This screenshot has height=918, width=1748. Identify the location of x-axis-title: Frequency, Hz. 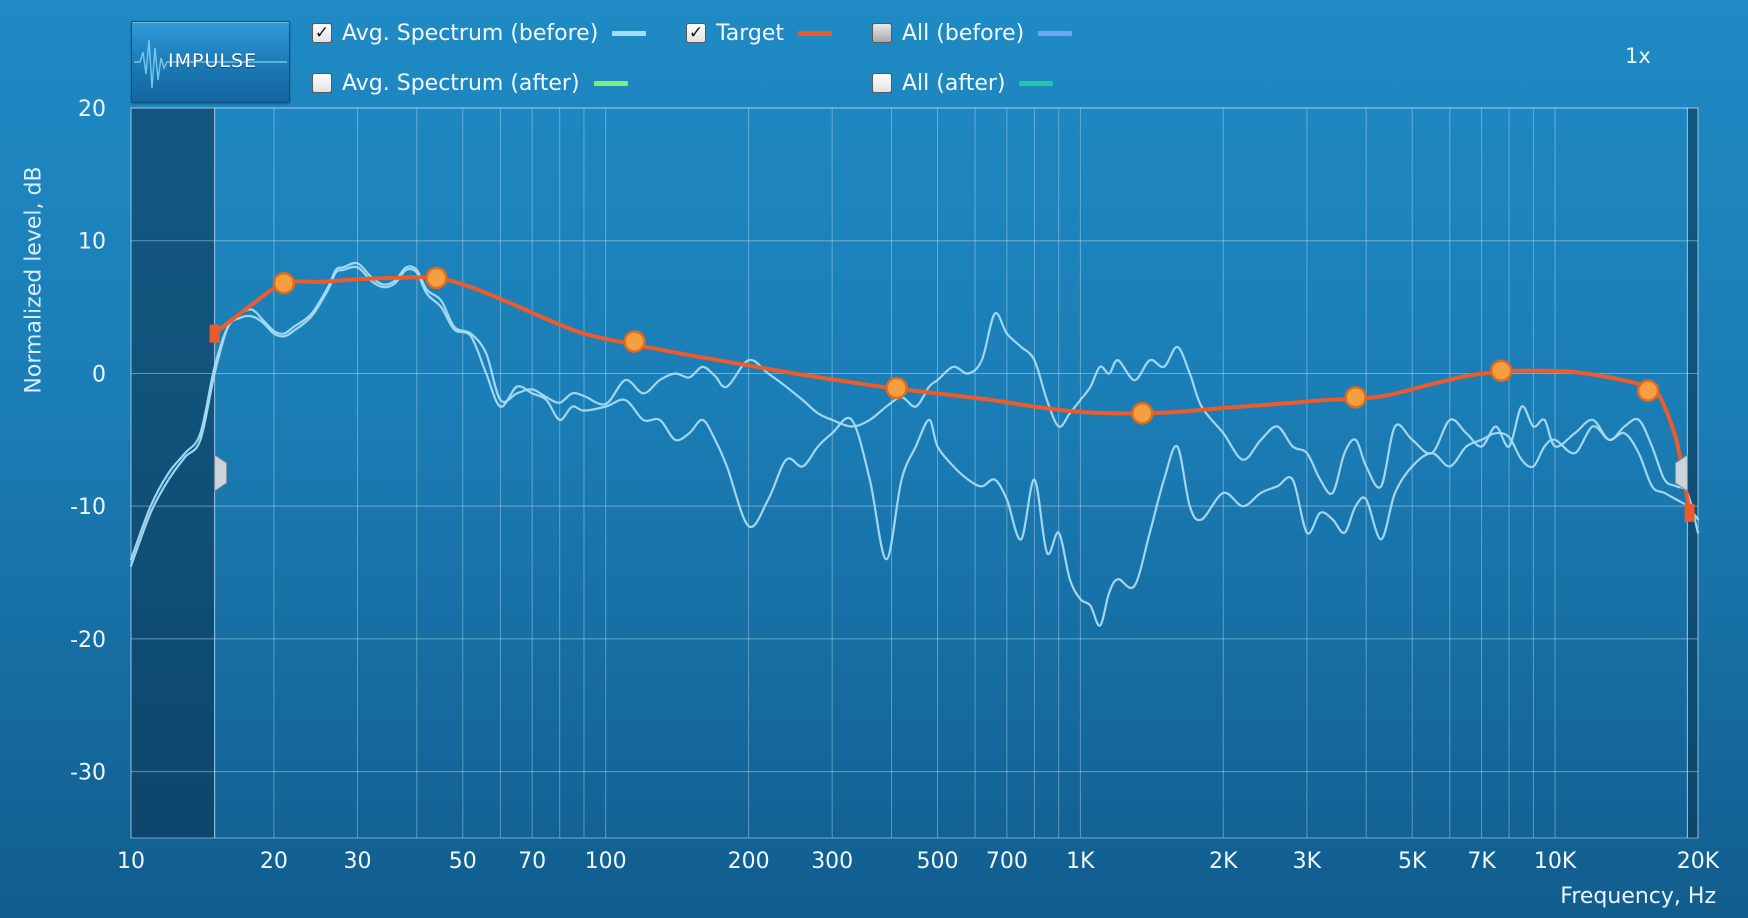
(1638, 896).